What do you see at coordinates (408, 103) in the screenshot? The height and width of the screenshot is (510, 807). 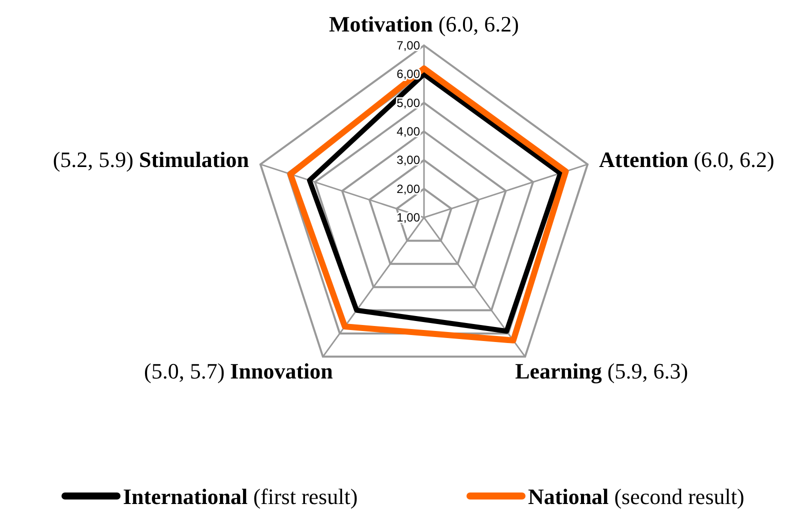 I see `y-tick-label: 5,00` at bounding box center [408, 103].